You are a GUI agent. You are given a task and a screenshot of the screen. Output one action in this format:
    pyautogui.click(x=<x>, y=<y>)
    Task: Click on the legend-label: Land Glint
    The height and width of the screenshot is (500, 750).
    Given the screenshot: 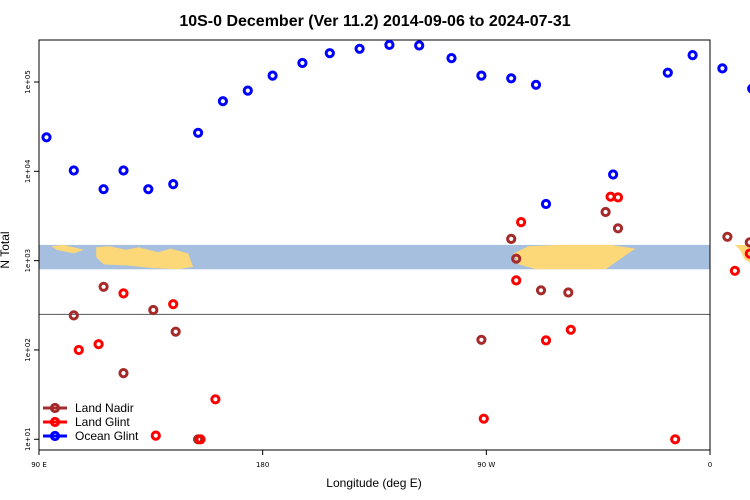 What is the action you would take?
    pyautogui.click(x=102, y=422)
    